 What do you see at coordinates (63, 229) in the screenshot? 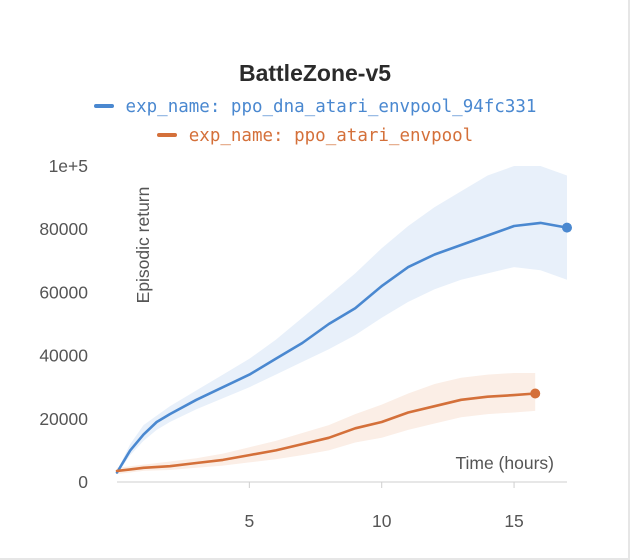
I see `y-tick-label: 80000` at bounding box center [63, 229].